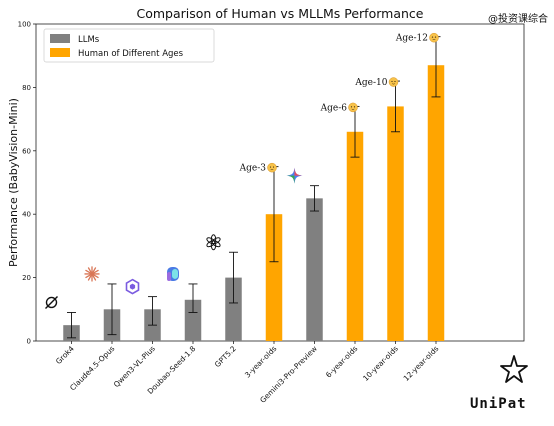  I want to click on y-axis-label: Performance (BabyVision-Mini), so click(13, 182).